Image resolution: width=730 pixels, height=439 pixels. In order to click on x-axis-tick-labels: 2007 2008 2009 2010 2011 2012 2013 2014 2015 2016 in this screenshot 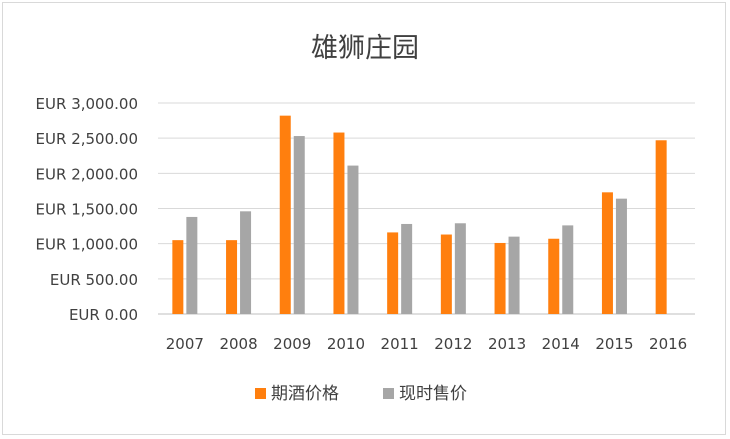, I will do `click(426, 344)`.